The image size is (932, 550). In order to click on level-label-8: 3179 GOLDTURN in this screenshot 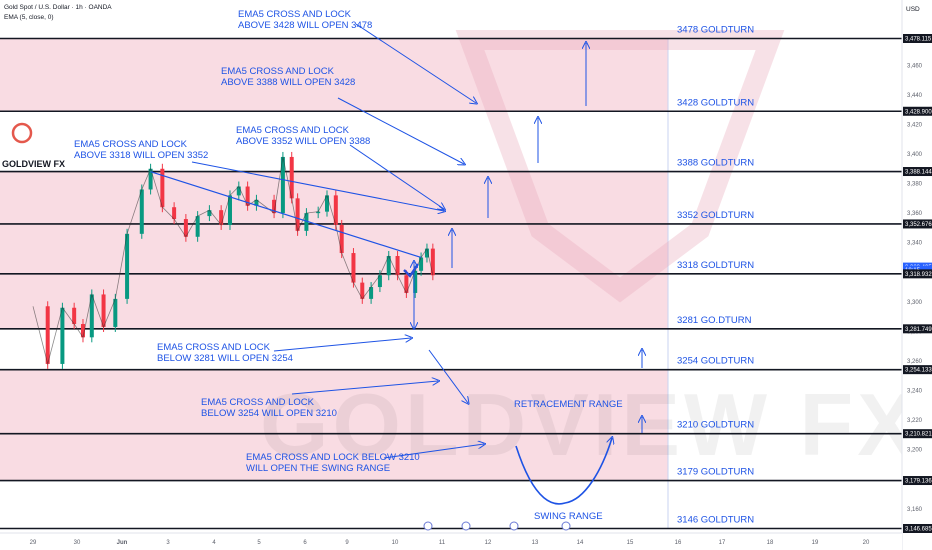, I will do `click(715, 472)`.